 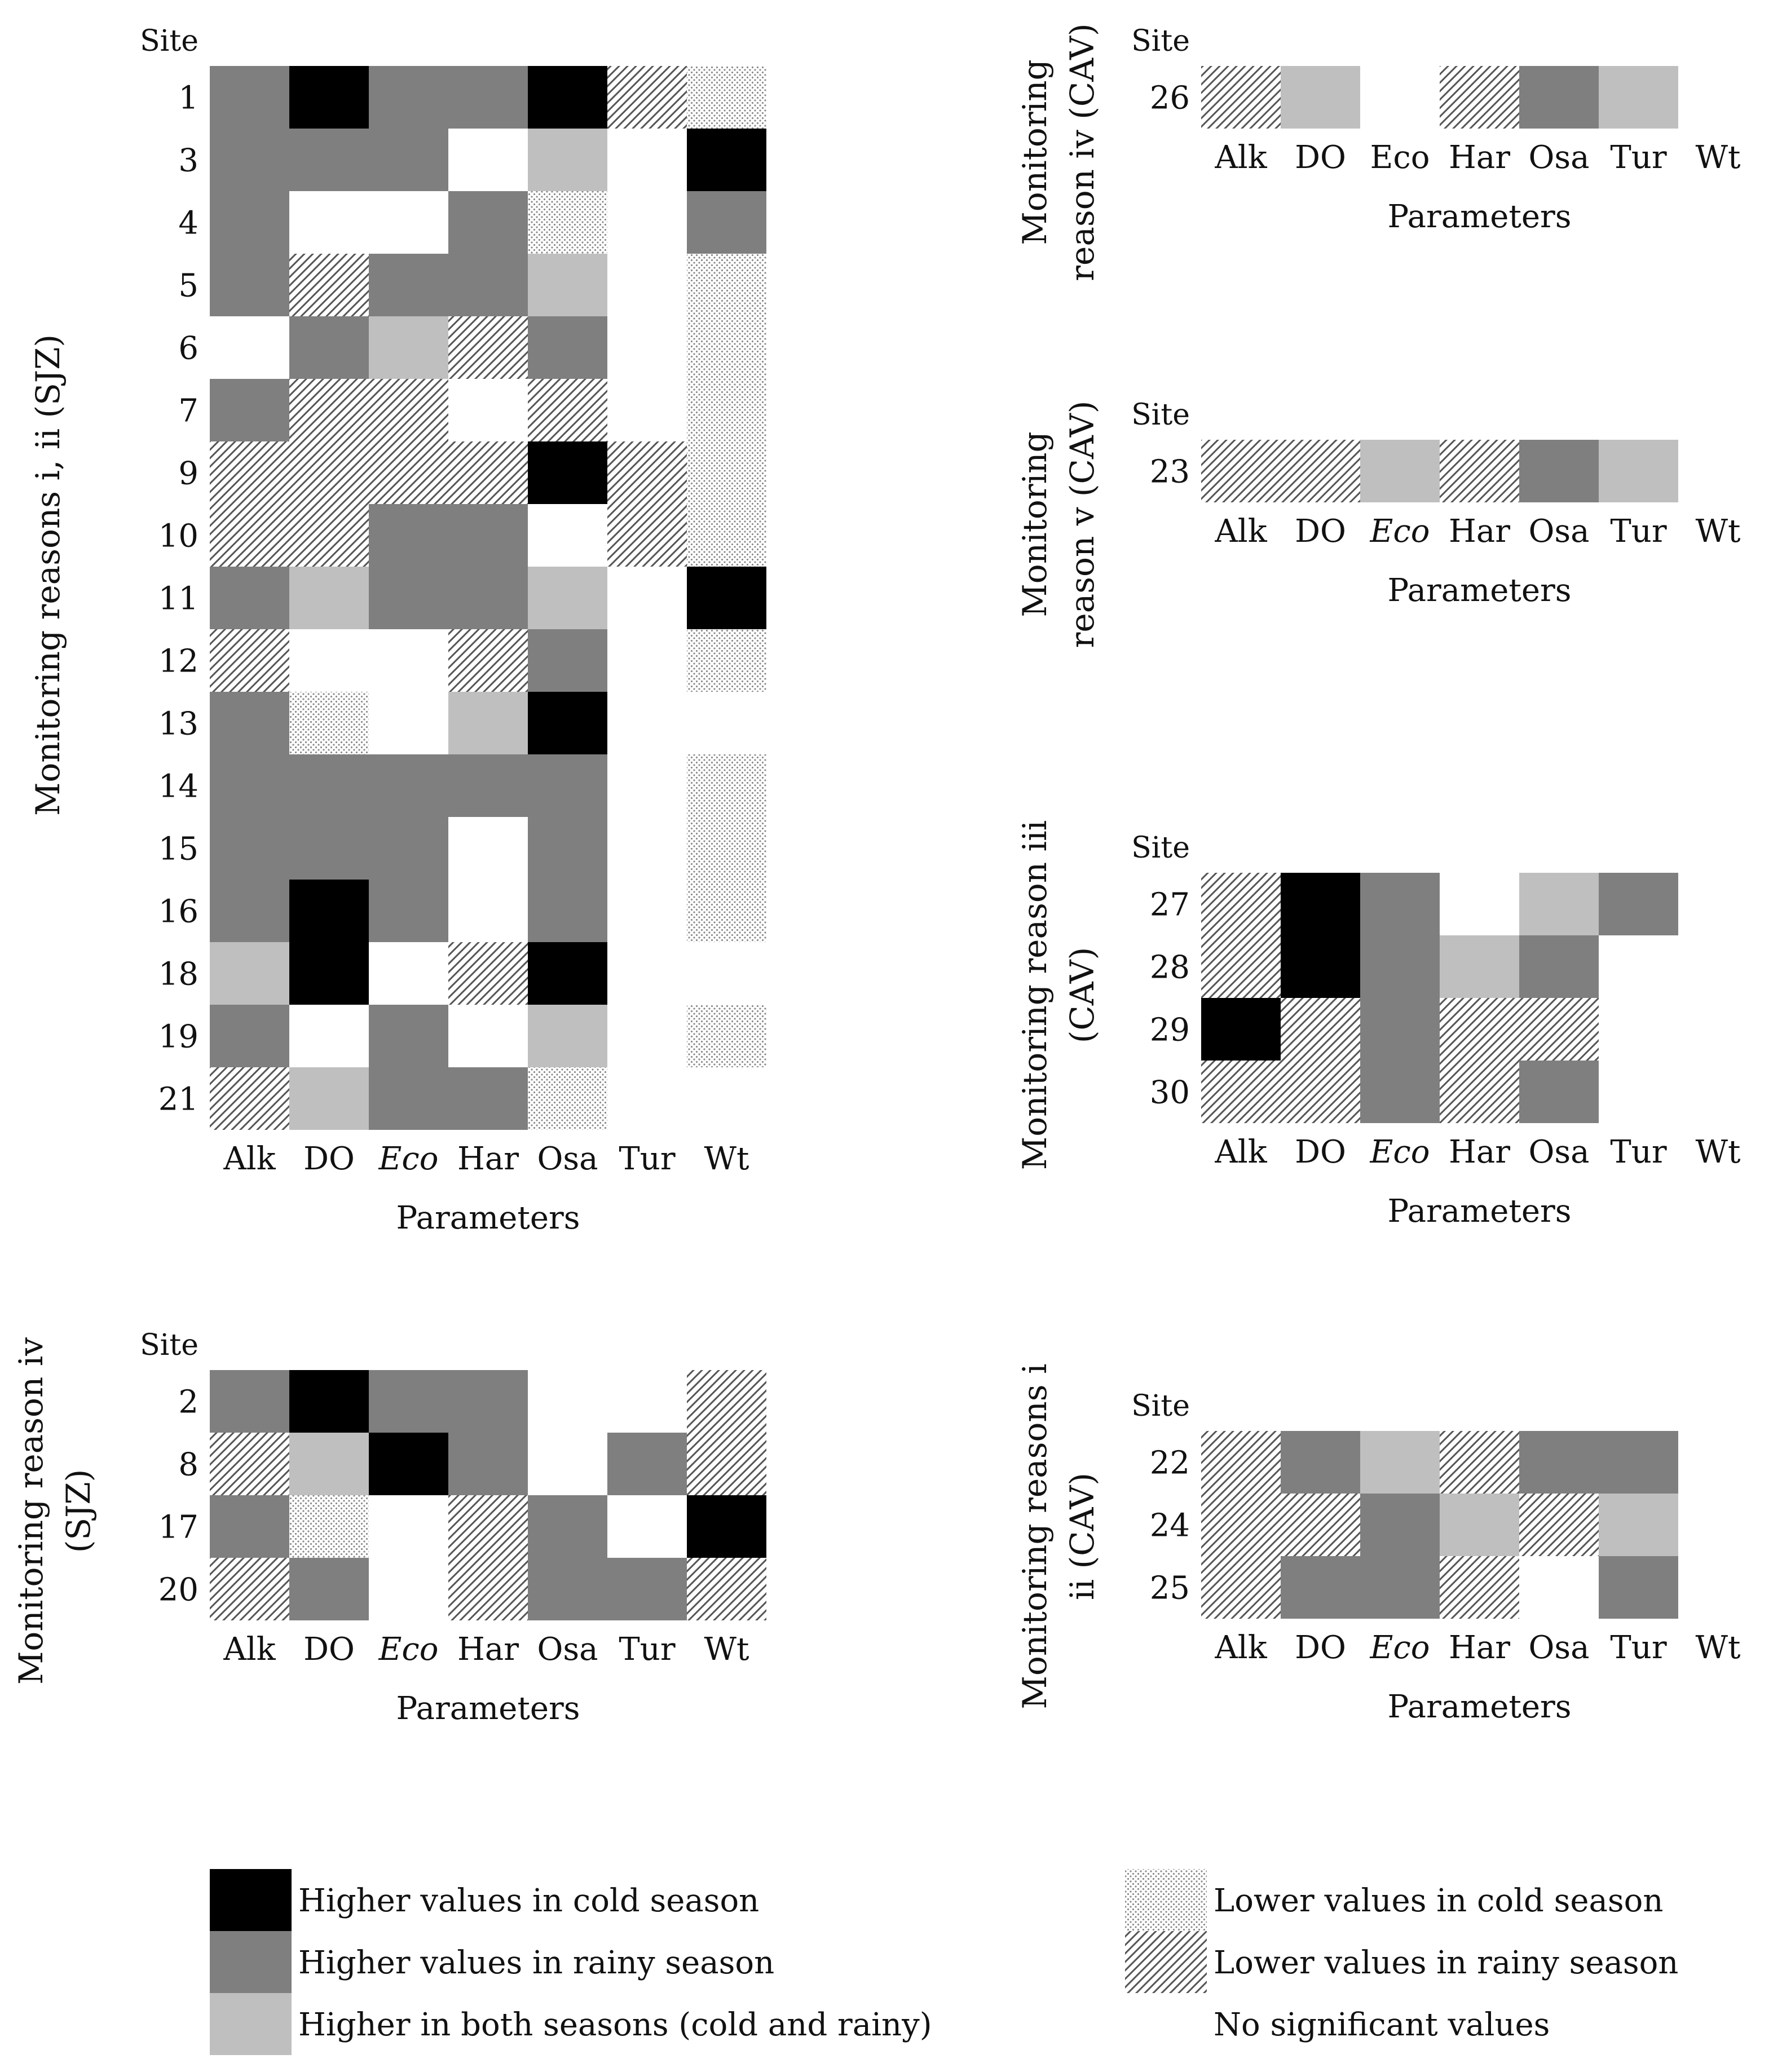 I want to click on heatmap-cell-site-10-Osa, so click(x=567, y=535).